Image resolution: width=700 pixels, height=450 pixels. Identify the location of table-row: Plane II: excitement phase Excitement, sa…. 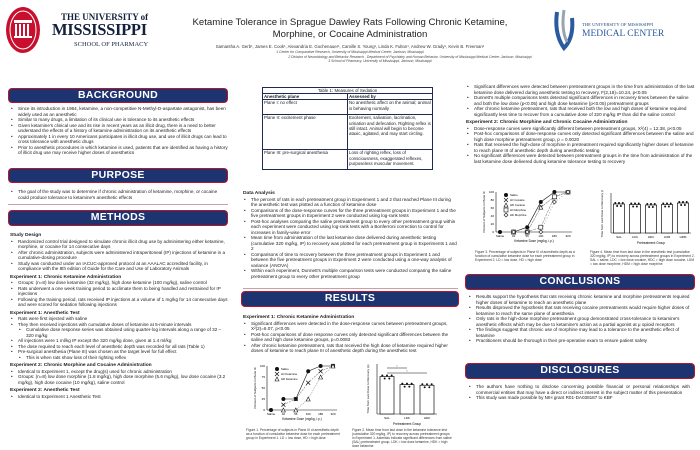
(347, 132).